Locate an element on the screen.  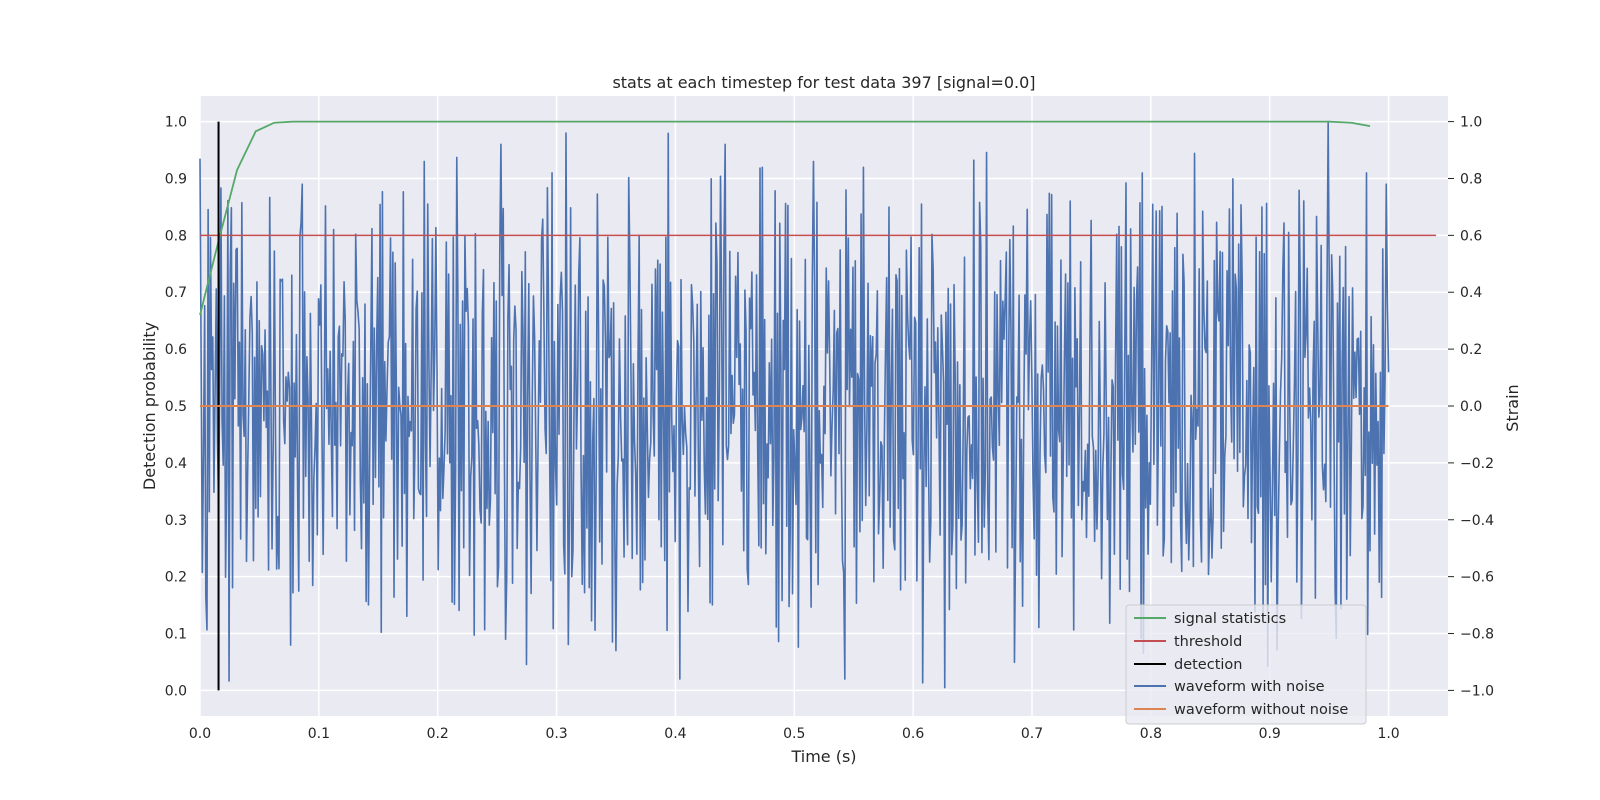
x-axis-ticks: 0.0 0.1 0.2 0.3 0.4 0.5 0.6 0.7 0.8 0.9 1.0 is located at coordinates (794, 734).